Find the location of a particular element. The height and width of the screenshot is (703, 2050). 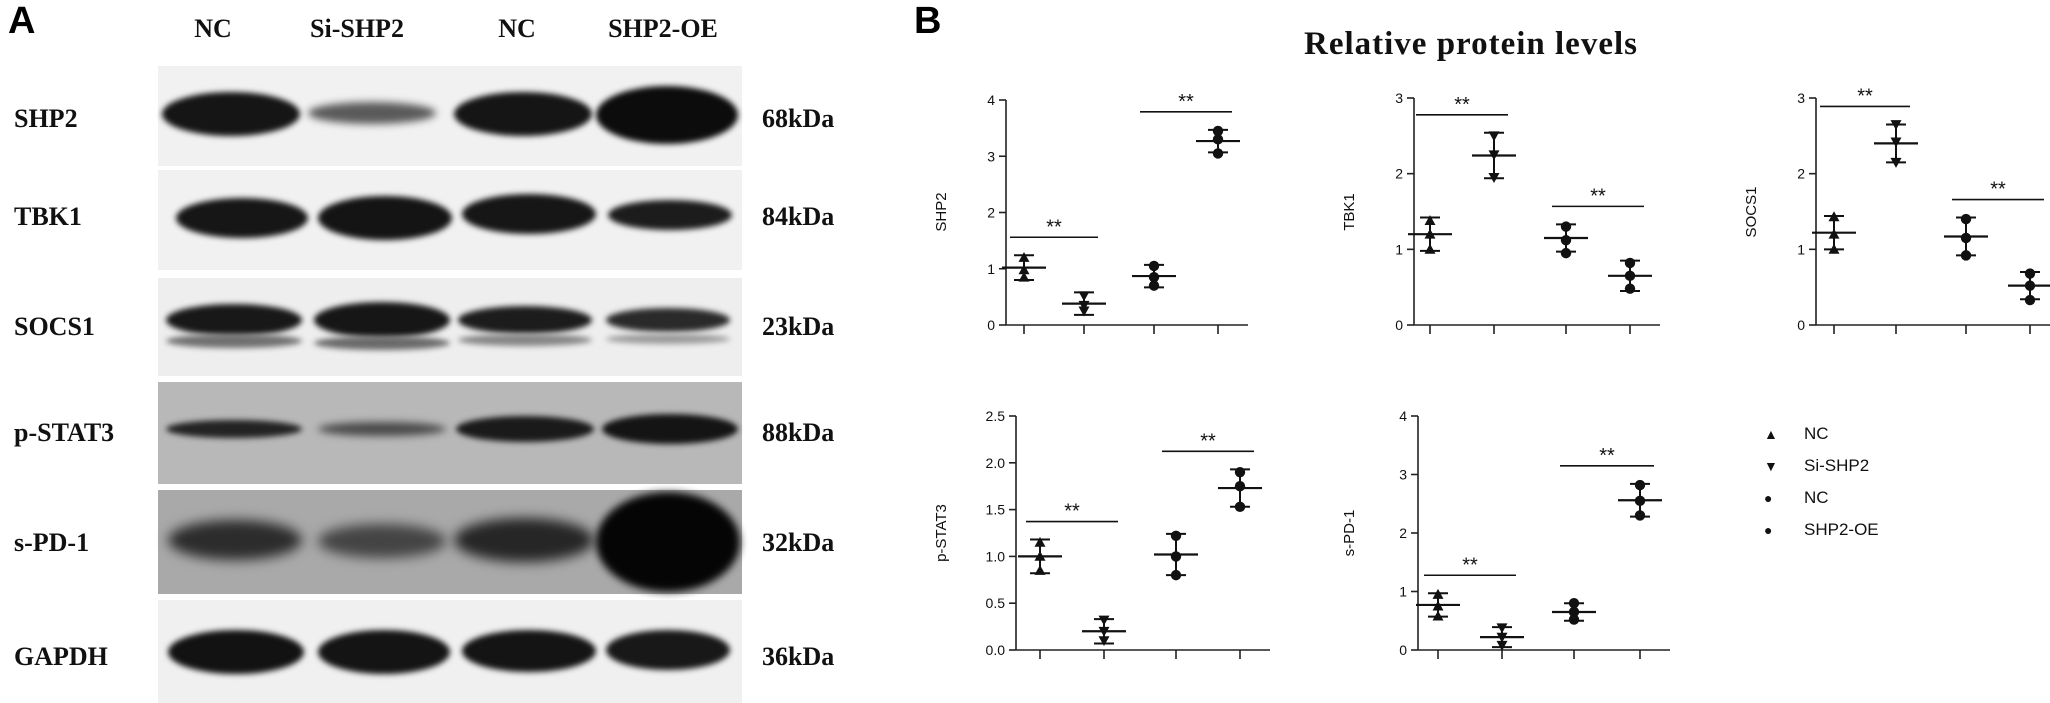

legend-label: SHP2-OE is located at coordinates (1841, 529).